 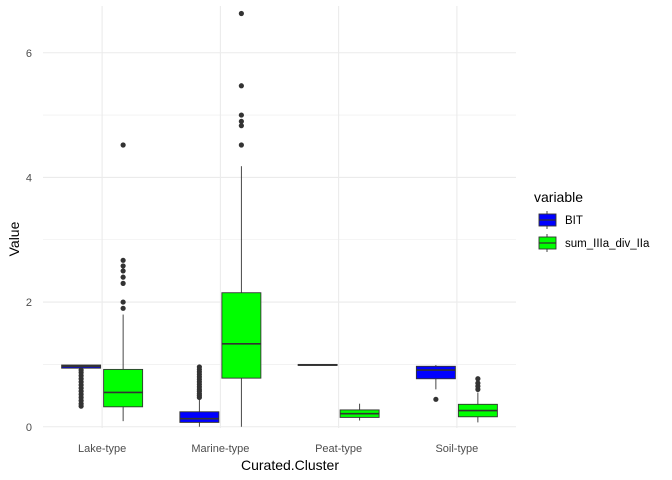 What do you see at coordinates (607, 244) in the screenshot?
I see `legend-label: sum_IIIa_div_IIa` at bounding box center [607, 244].